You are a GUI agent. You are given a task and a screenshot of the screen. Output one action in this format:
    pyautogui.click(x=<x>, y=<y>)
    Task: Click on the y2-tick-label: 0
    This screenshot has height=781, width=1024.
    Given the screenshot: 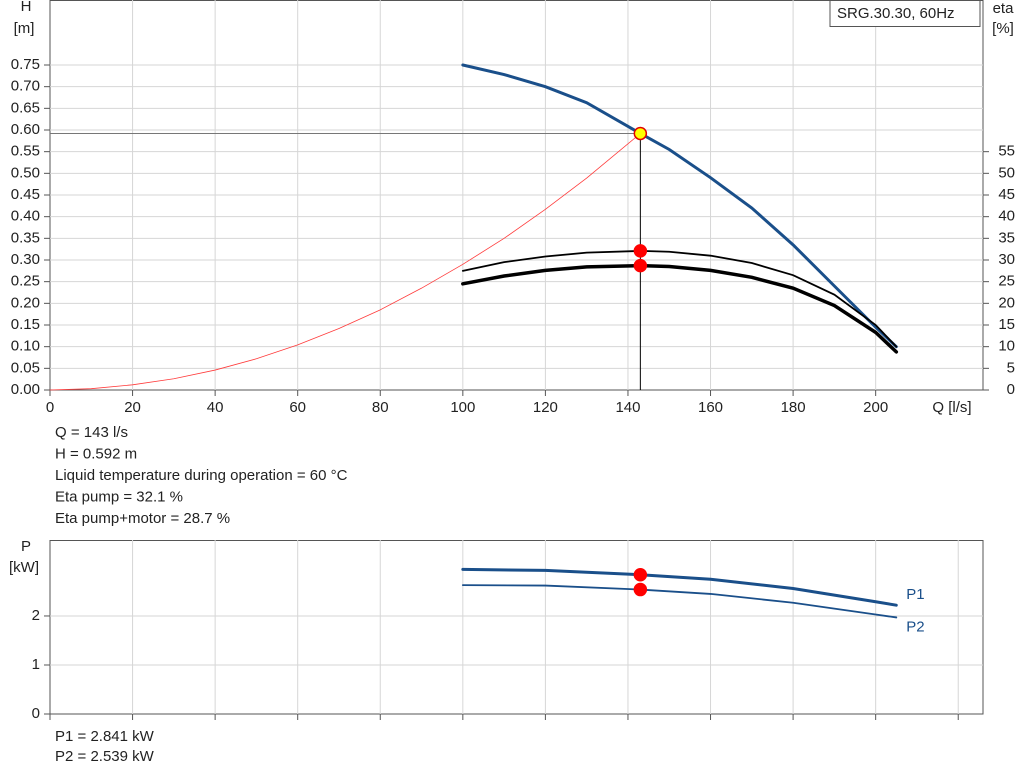 What is the action you would take?
    pyautogui.click(x=1011, y=389)
    